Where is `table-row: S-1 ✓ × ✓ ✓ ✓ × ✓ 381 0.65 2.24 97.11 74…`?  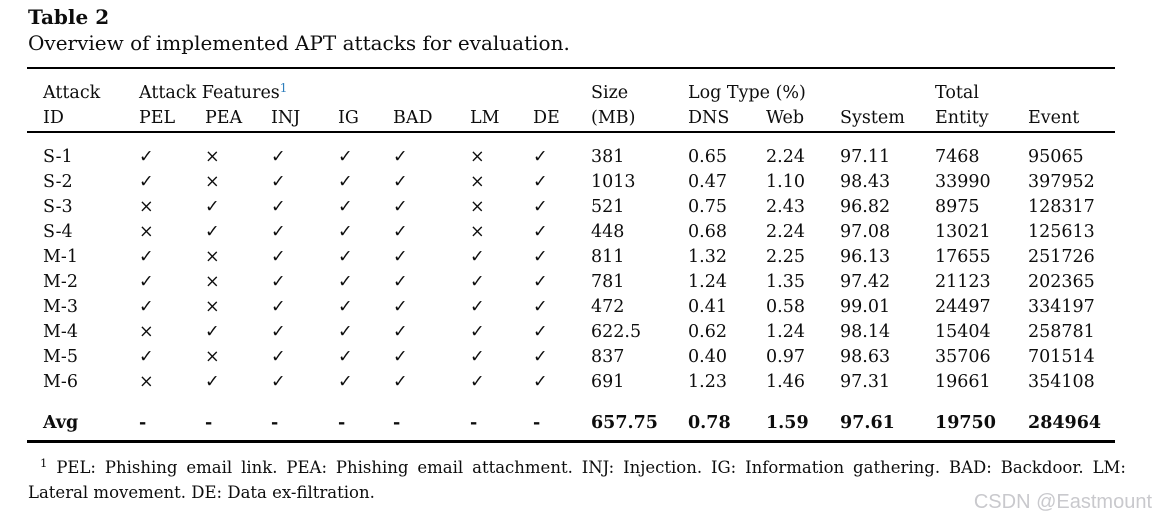
table-row: S-1 ✓ × ✓ ✓ ✓ × ✓ 381 0.65 2.24 97.11 74… is located at coordinates (571, 151).